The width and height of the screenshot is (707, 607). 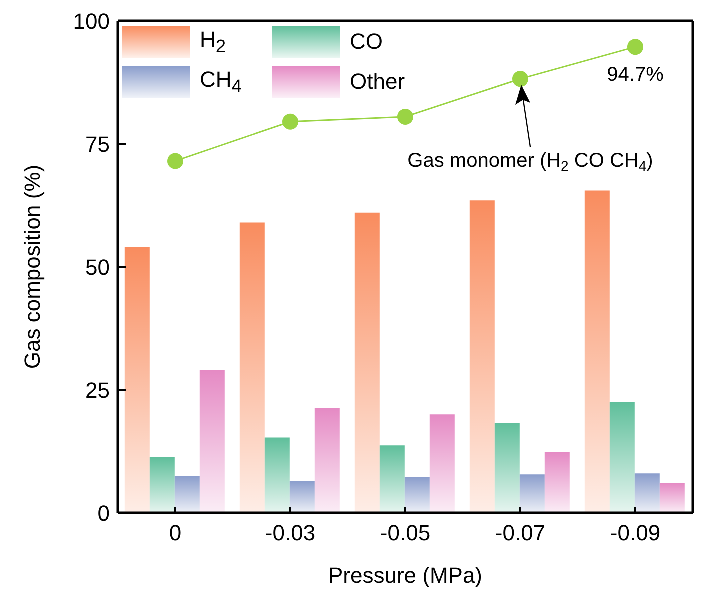 I want to click on x-axis-title: Pressure (MPa), so click(x=405, y=575).